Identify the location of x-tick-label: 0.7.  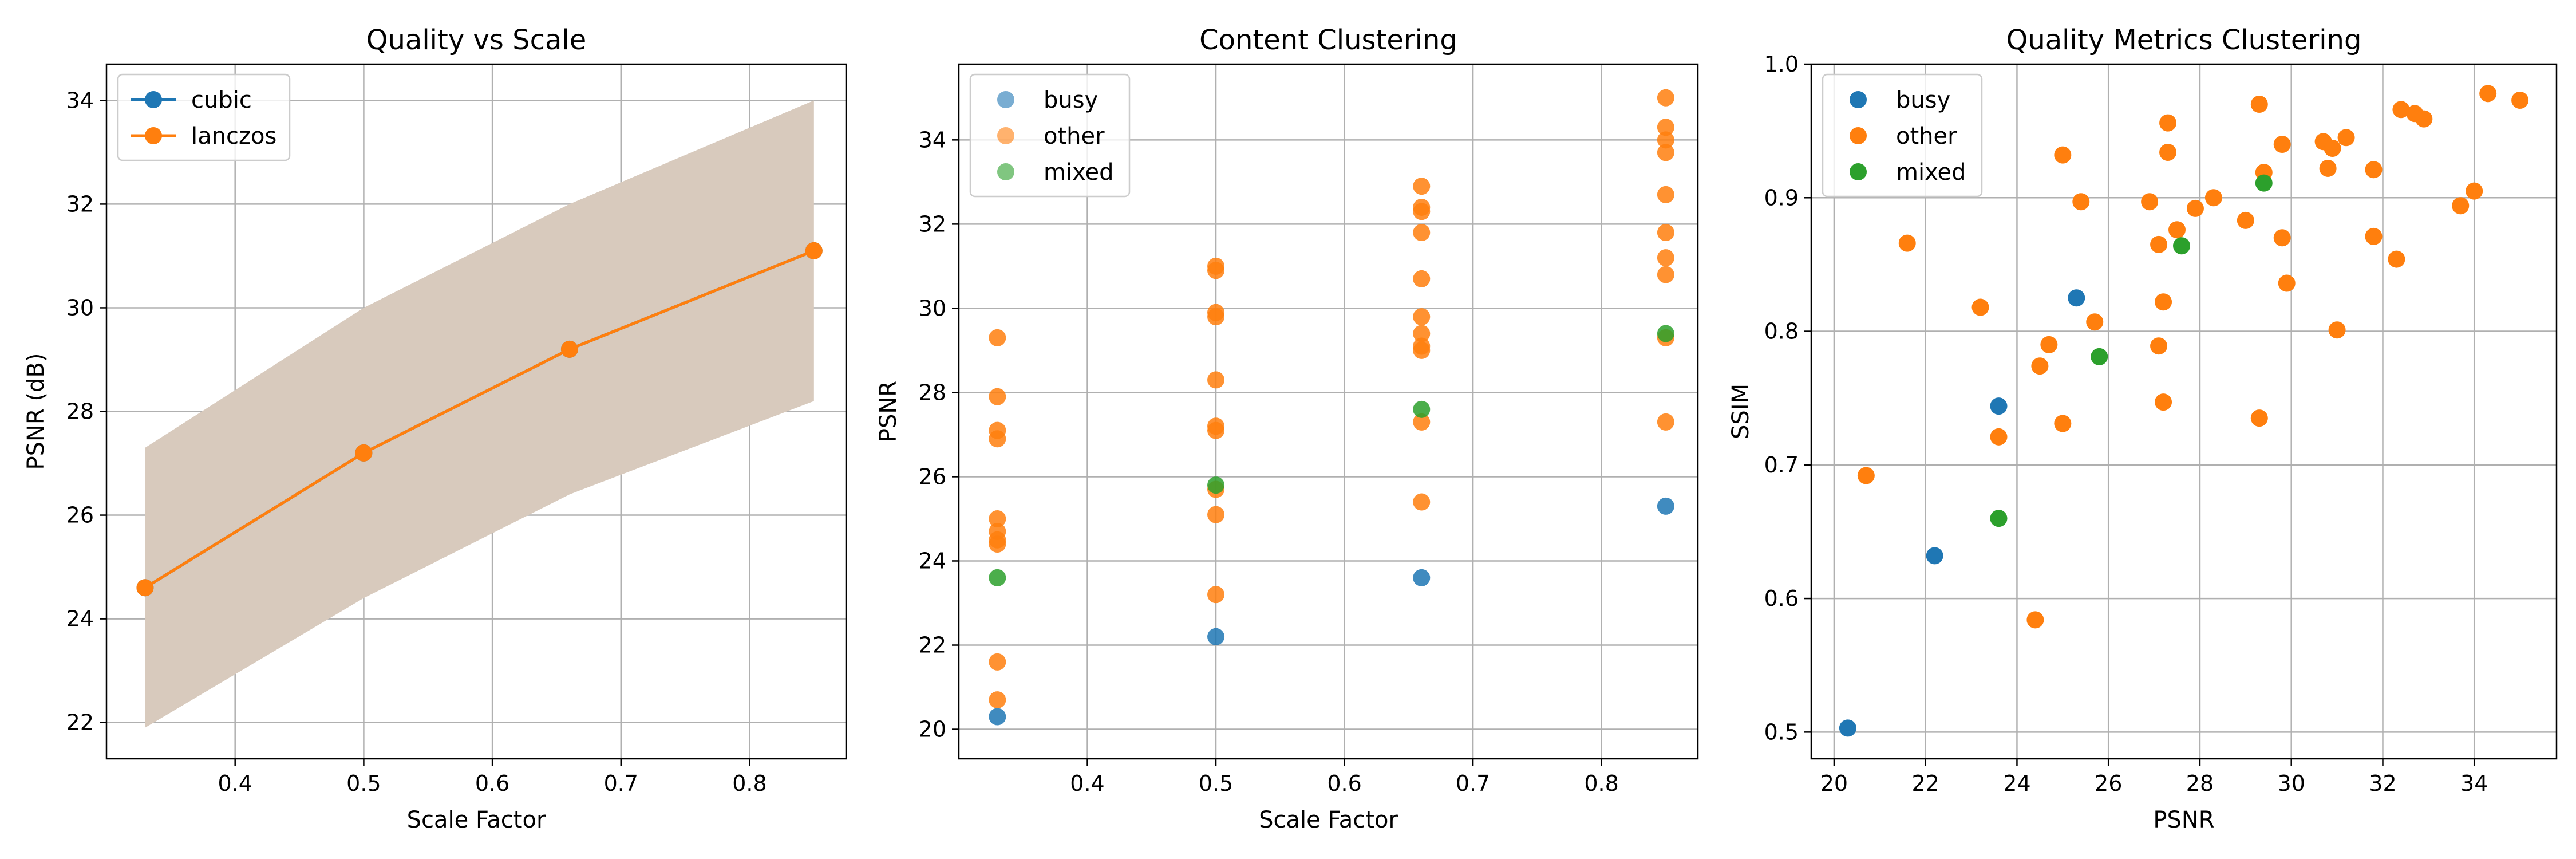
(621, 783).